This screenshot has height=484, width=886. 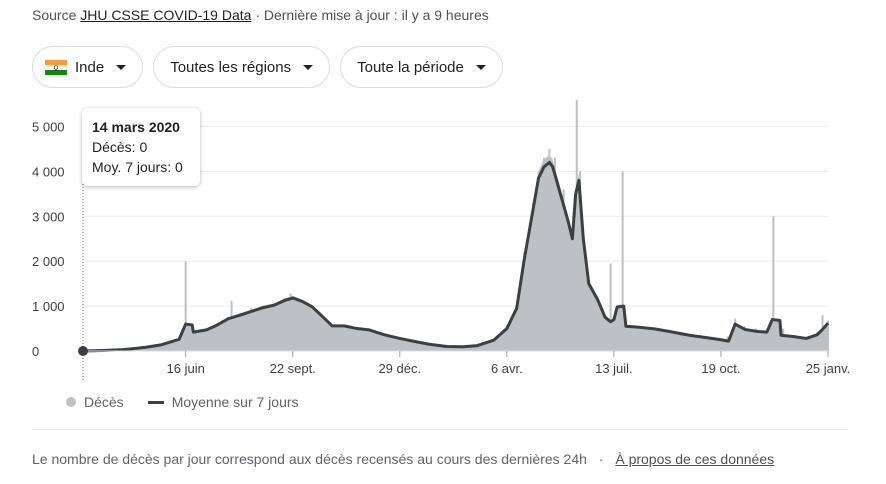 I want to click on y-tick-label: 5 000, so click(x=48, y=126).